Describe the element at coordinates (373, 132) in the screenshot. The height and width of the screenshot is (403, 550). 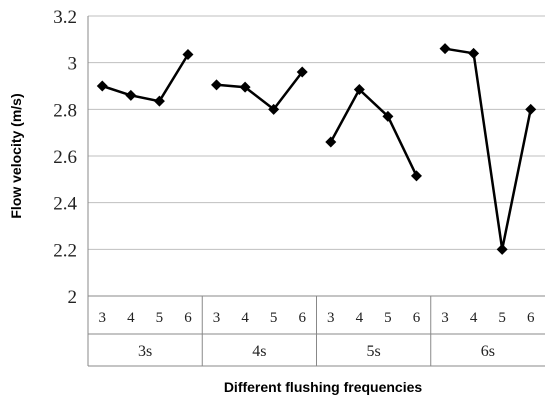
I see `series-line-5s` at that location.